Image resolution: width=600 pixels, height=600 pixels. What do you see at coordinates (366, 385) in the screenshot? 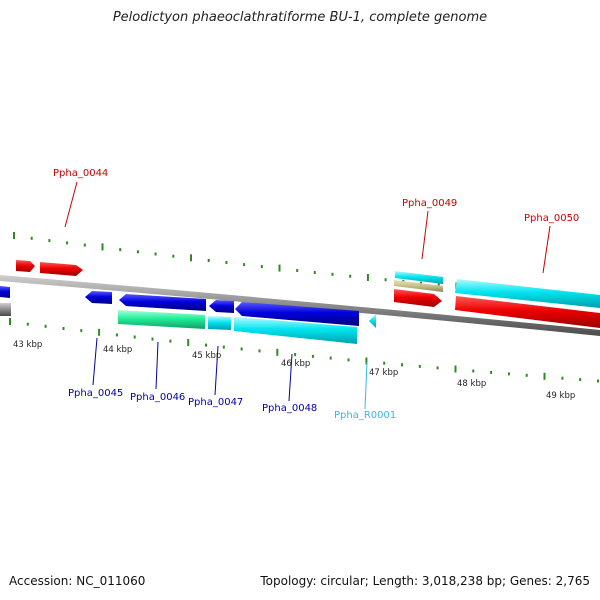
I see `leader-r0001` at bounding box center [366, 385].